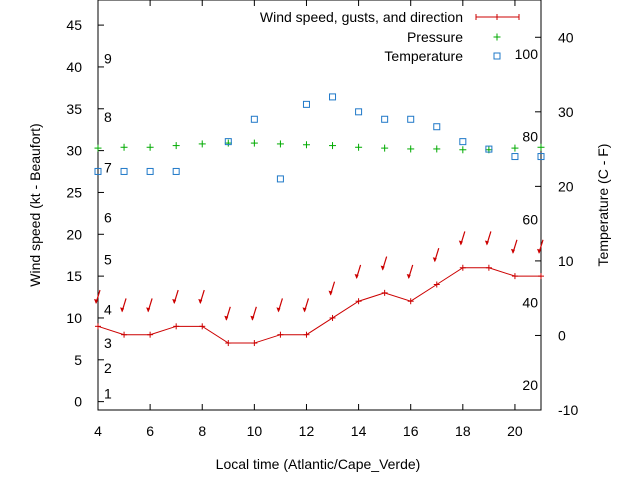  Describe the element at coordinates (568, 410) in the screenshot. I see `y-right-tick-label: -10` at that location.